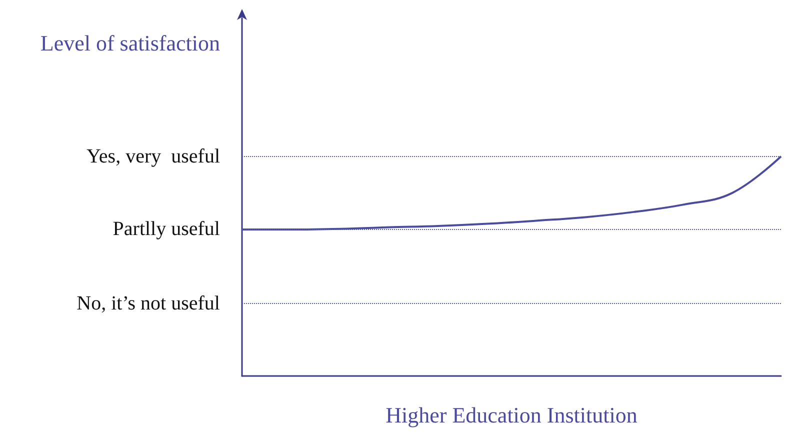  I want to click on ref-line-label: Yes, very useful, so click(153, 156).